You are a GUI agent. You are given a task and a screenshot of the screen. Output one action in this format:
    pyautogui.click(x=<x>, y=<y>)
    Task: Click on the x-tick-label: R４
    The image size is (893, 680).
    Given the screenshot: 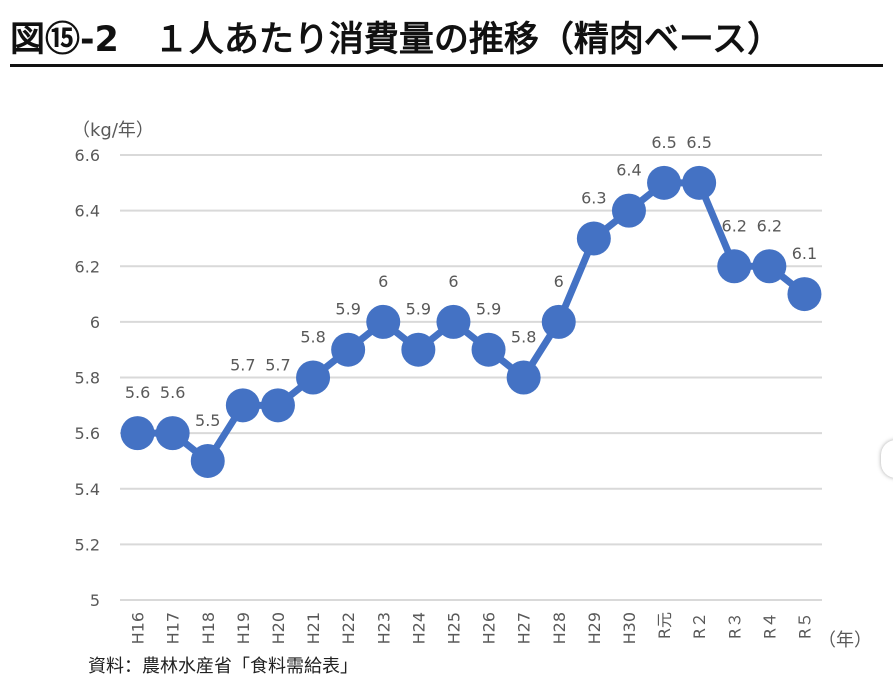 What is the action you would take?
    pyautogui.click(x=769, y=625)
    